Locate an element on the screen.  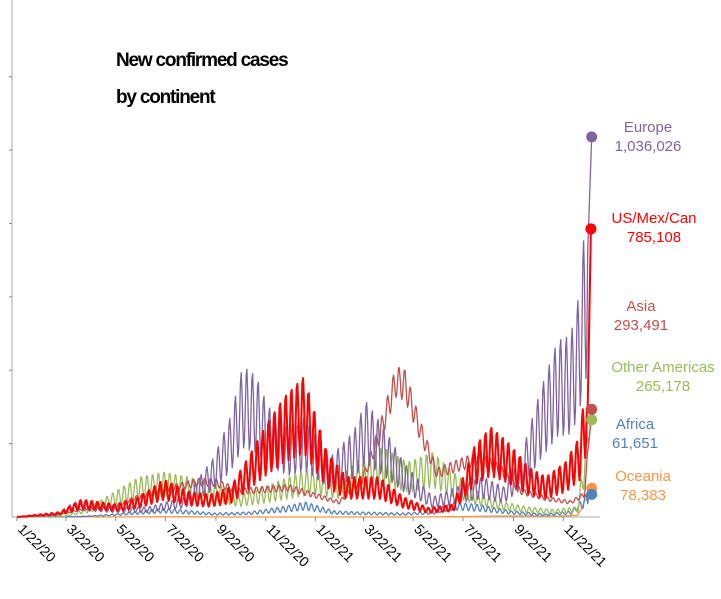
series-line-oceania is located at coordinates (305, 502).